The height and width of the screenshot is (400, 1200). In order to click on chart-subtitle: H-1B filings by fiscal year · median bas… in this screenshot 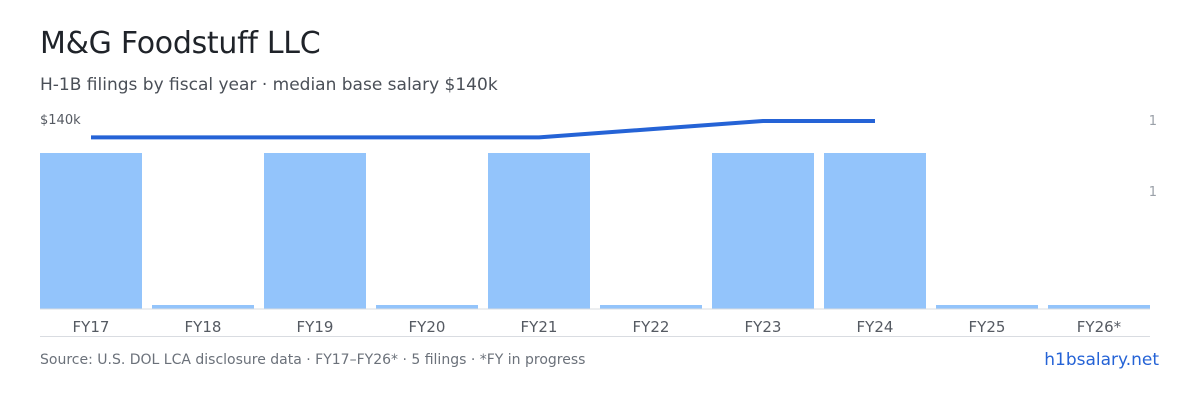, I will do `click(269, 85)`.